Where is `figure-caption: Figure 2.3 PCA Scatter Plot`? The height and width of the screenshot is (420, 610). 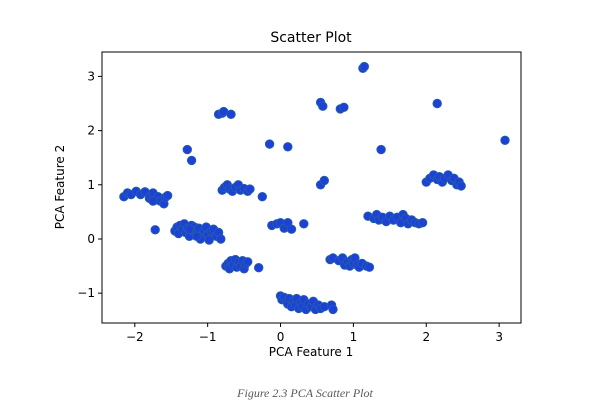 figure-caption: Figure 2.3 PCA Scatter Plot is located at coordinates (305, 393).